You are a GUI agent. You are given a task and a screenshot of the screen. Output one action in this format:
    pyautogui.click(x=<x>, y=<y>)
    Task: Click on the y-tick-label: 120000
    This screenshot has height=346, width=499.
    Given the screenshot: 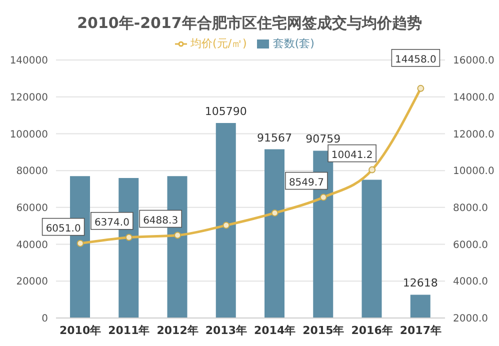 What is the action you would take?
    pyautogui.click(x=29, y=98)
    